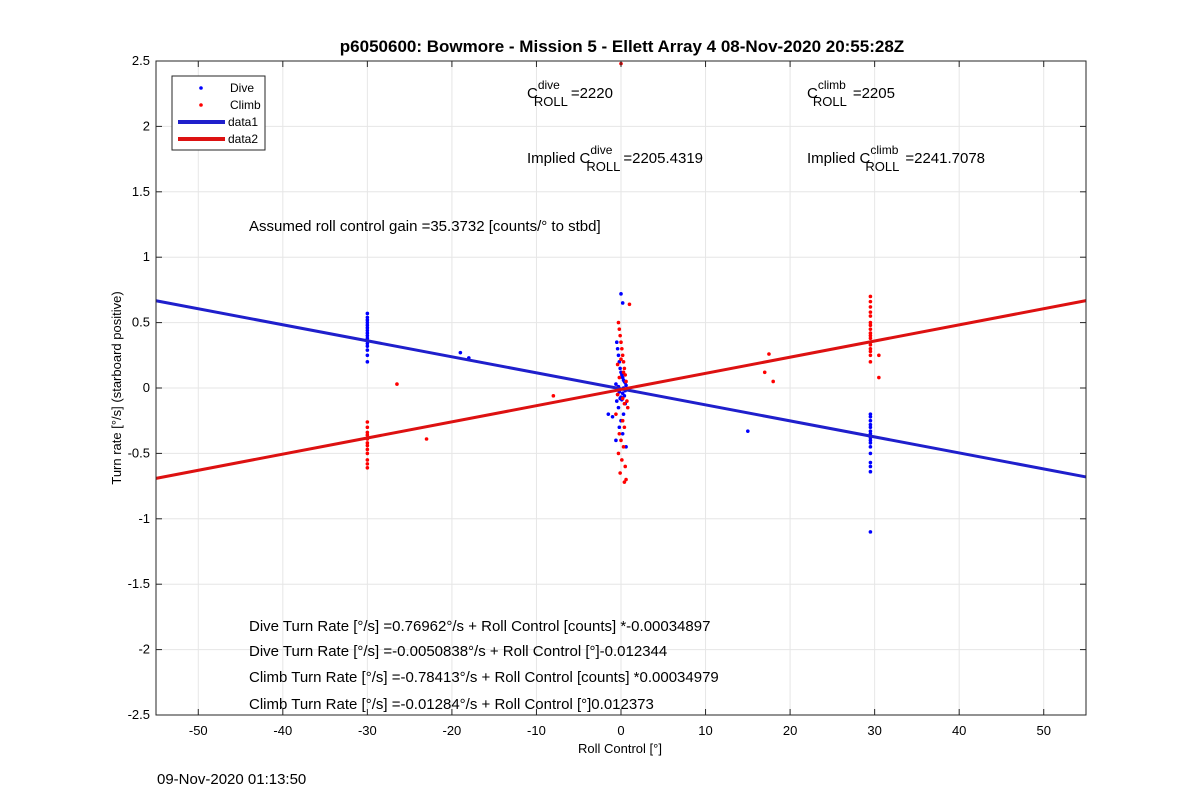 Image resolution: width=1200 pixels, height=804 pixels. Describe the element at coordinates (201, 88) in the screenshot. I see `legend-dive-marker` at that location.